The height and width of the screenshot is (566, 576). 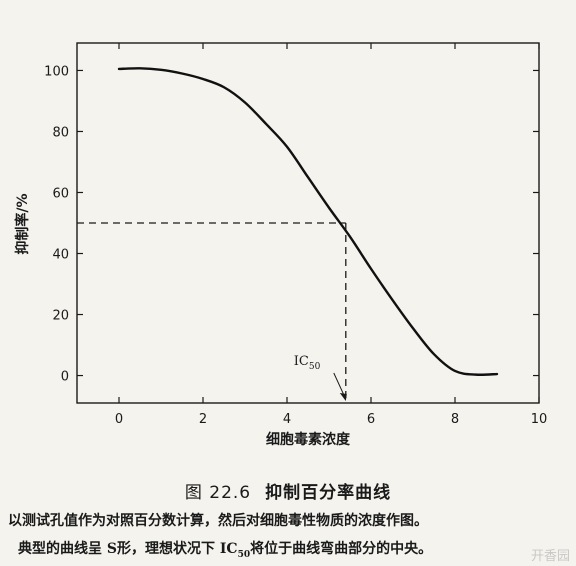 What do you see at coordinates (371, 419) in the screenshot?
I see `x-tick-label: 6` at bounding box center [371, 419].